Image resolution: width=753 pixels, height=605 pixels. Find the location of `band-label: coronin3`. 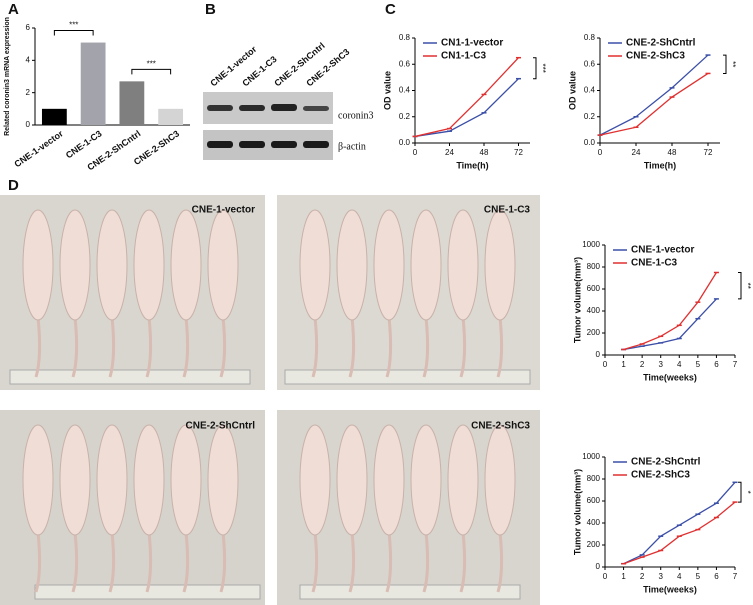

band-label: coronin3 is located at coordinates (356, 115).